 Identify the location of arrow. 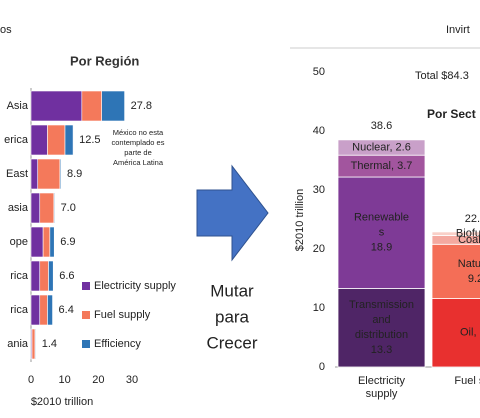
(232, 213).